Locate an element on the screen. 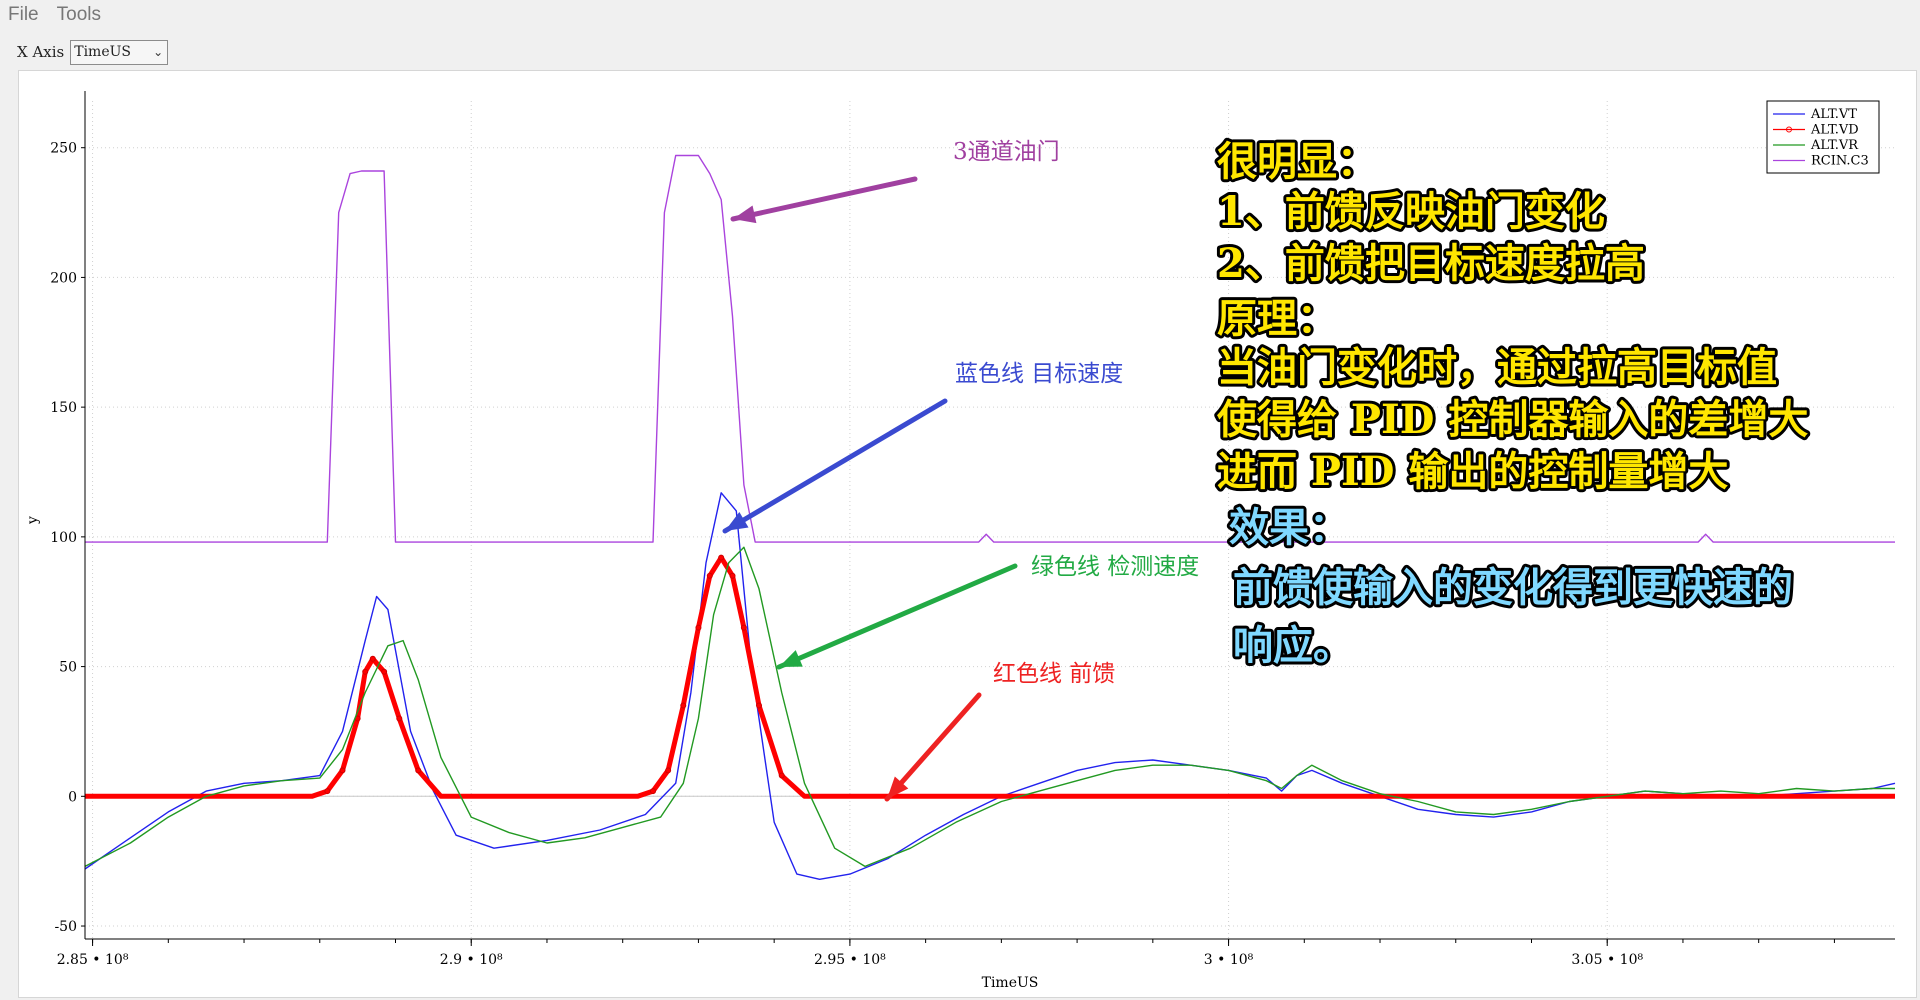  arrow-vr is located at coordinates (897, 616).